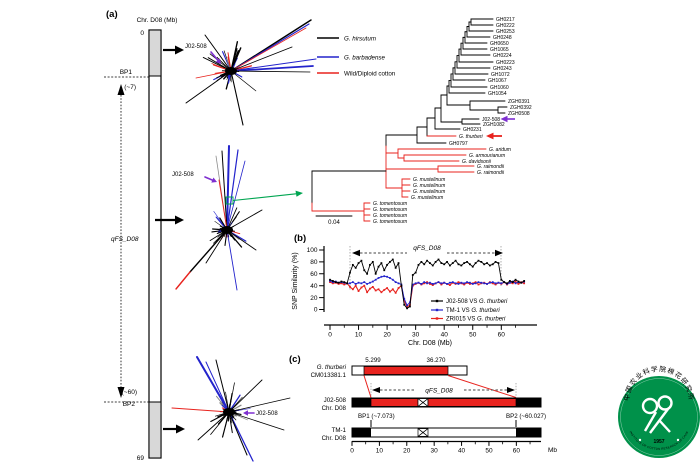  I want to click on c-bp1-label: BP1 (~7.073), so click(376, 416).